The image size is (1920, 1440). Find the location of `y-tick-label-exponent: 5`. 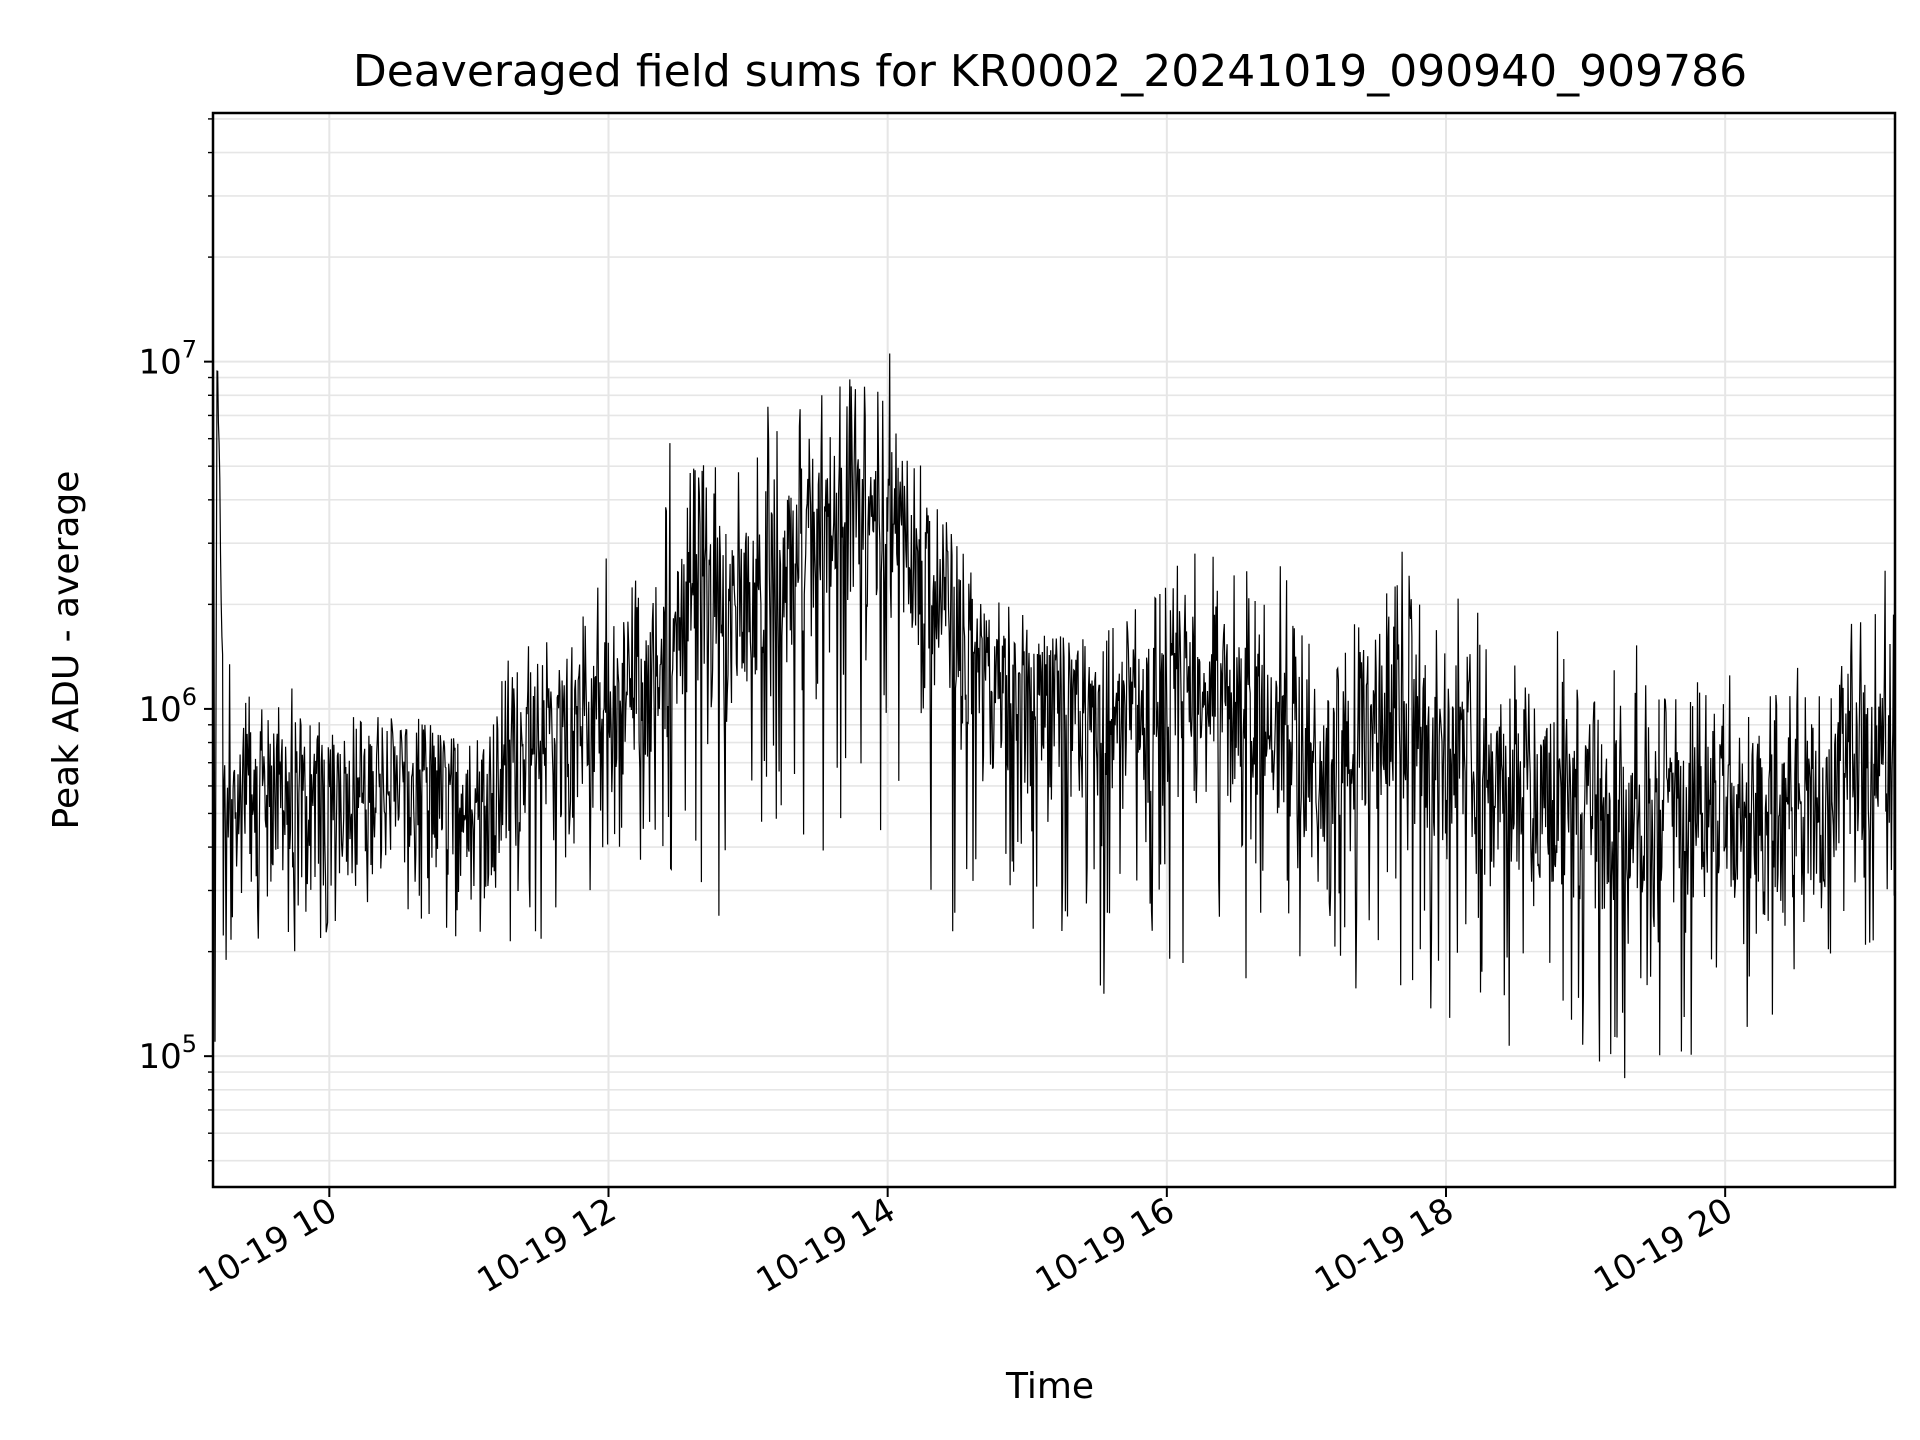

y-tick-label-exponent: 5 is located at coordinates (189, 1044).